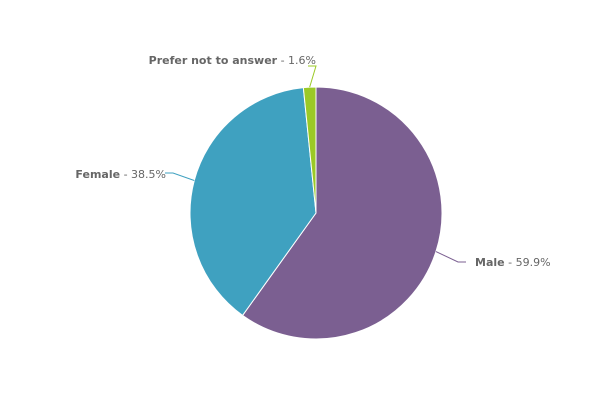 This screenshot has height=409, width=616. What do you see at coordinates (180, 176) in the screenshot?
I see `connector-line-female` at bounding box center [180, 176].